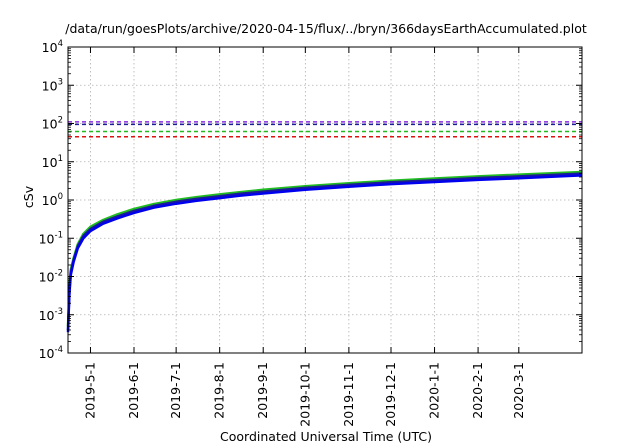 This screenshot has height=448, width=640. Describe the element at coordinates (51, 315) in the screenshot. I see `y-tick-label: 10⁻³` at that location.